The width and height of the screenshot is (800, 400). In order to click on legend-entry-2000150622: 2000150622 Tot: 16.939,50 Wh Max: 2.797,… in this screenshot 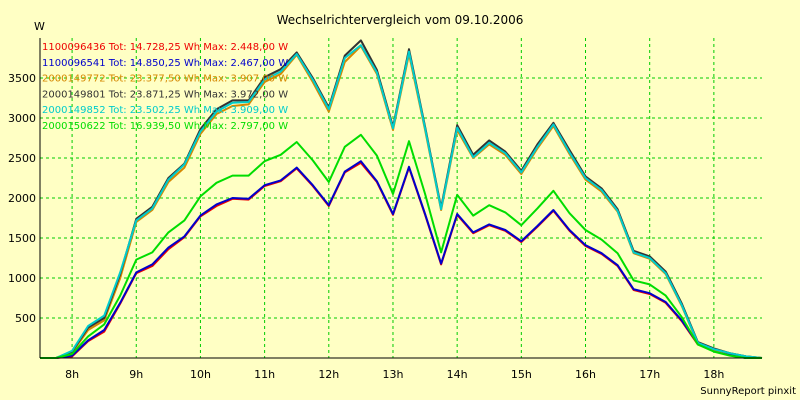, I will do `click(165, 126)`.